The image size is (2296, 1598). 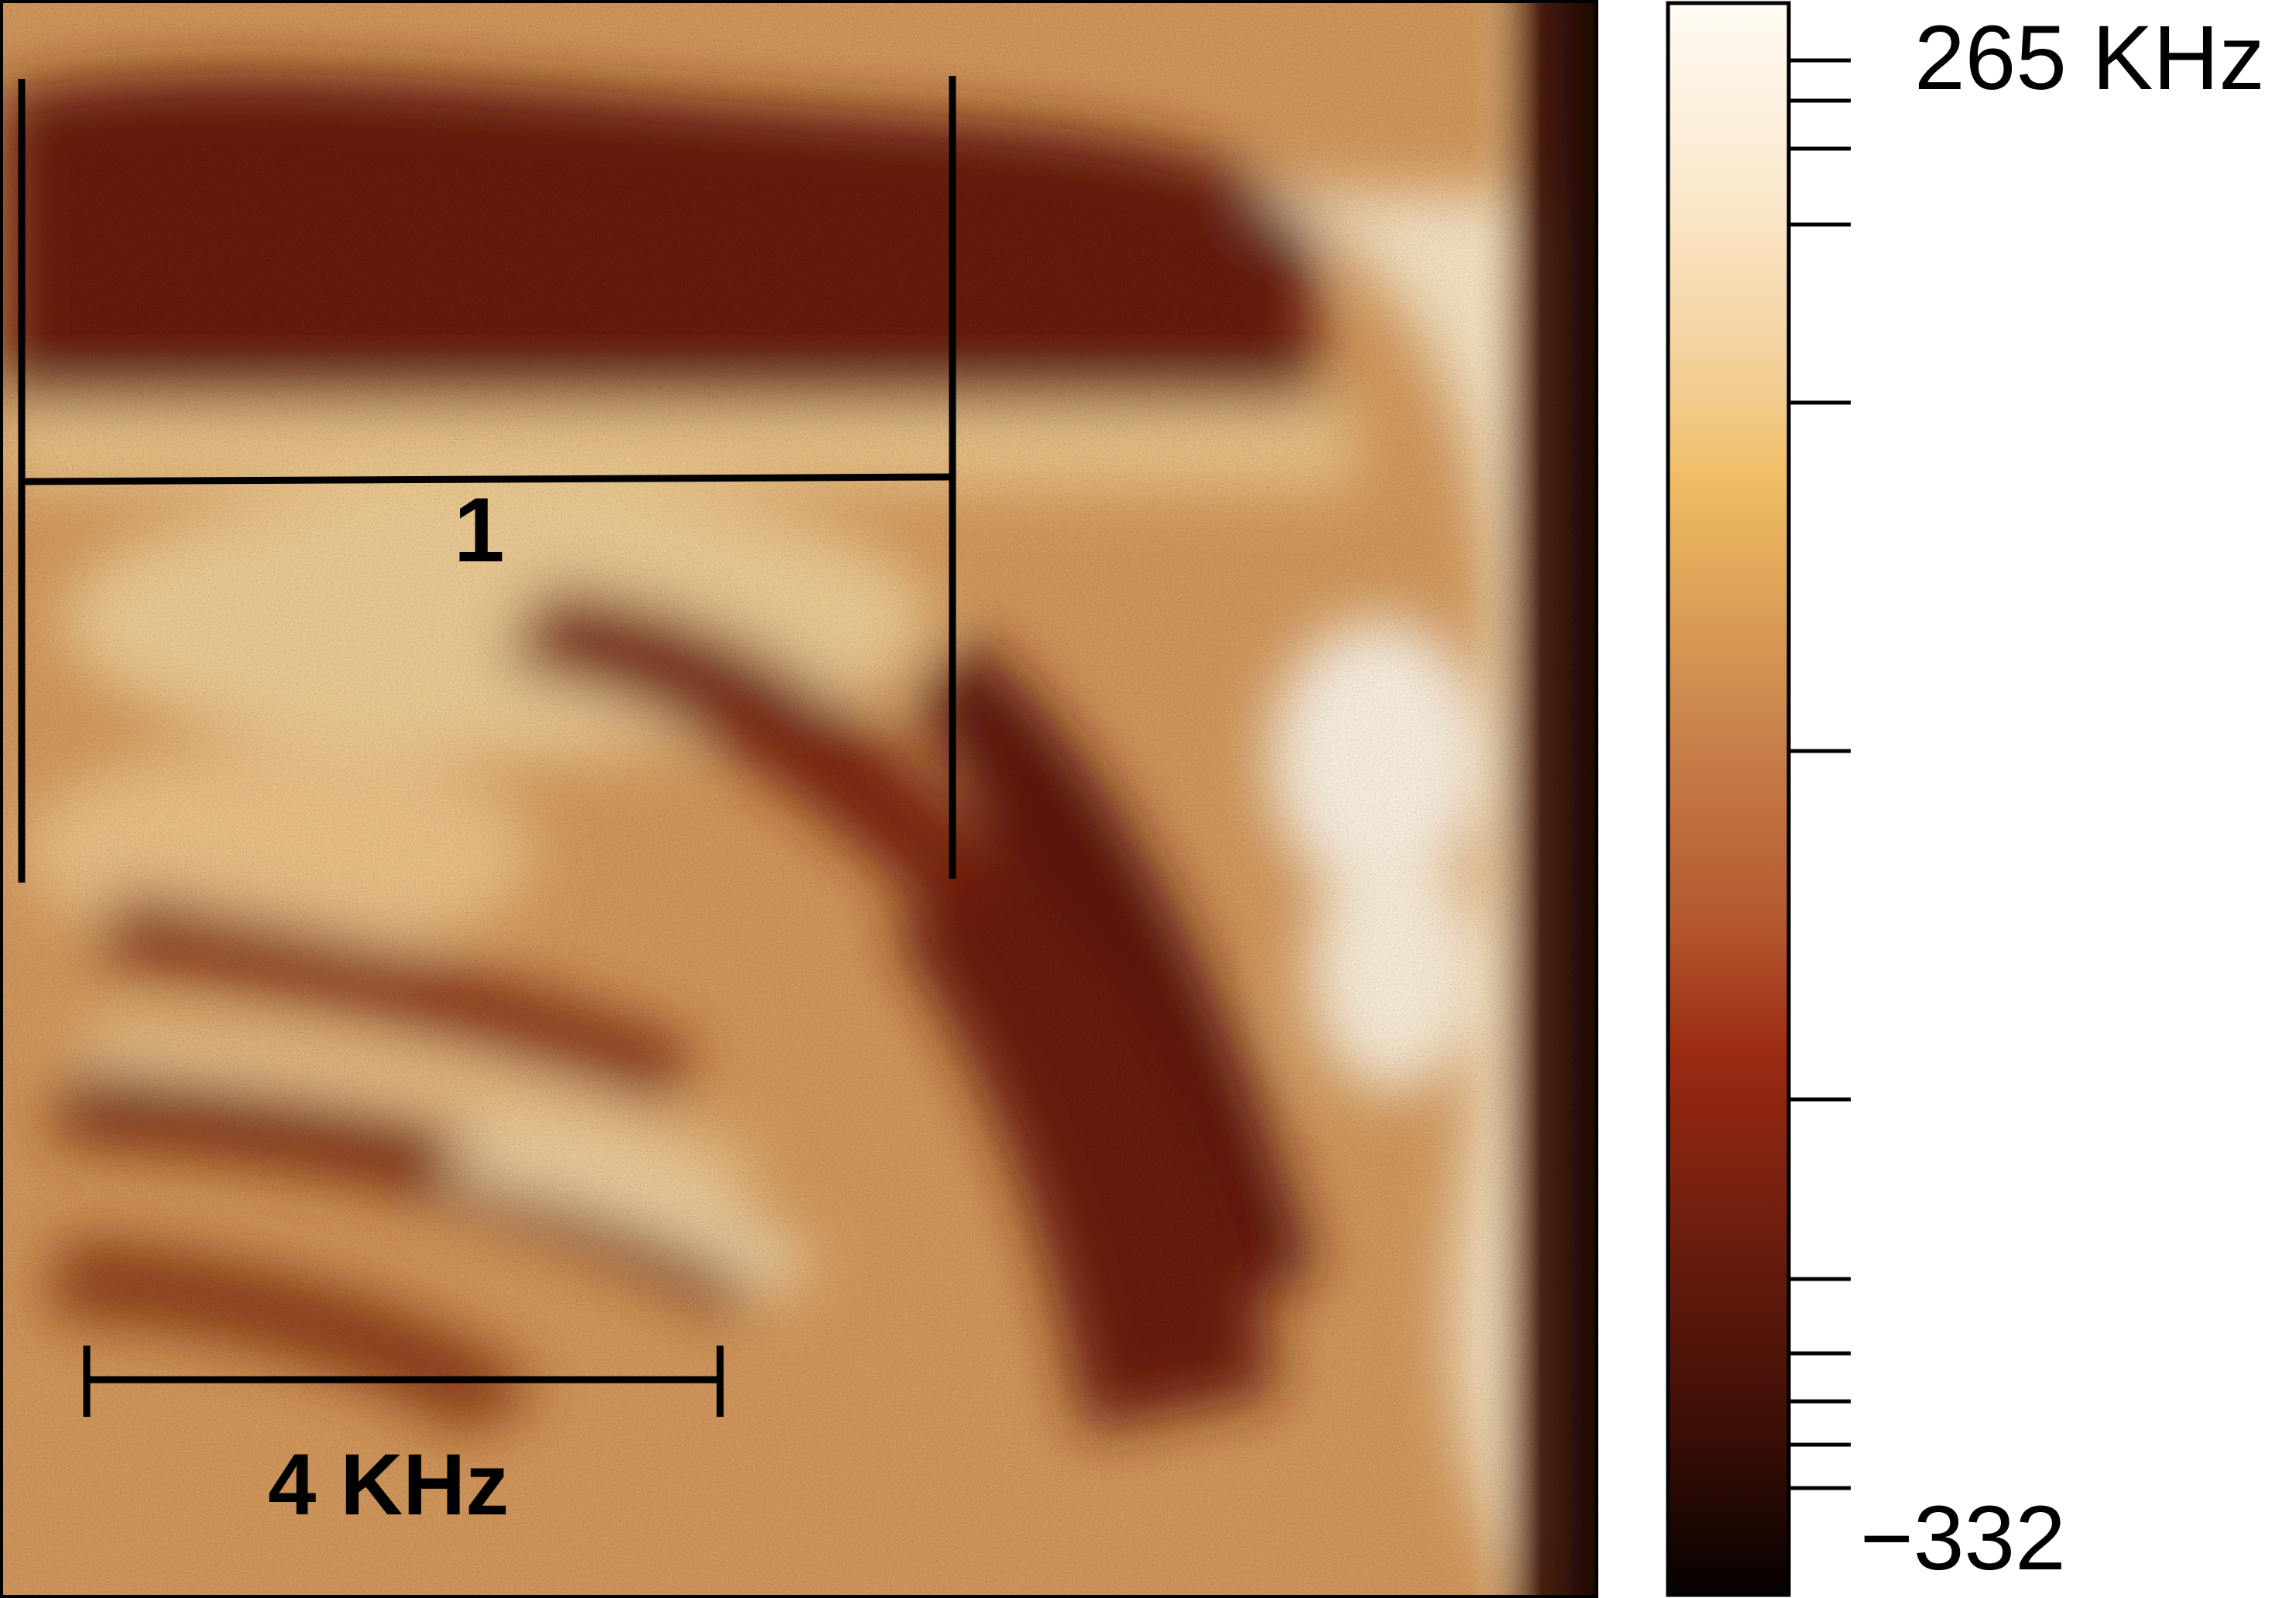 I want to click on scale-bar-label: 4 KHz, so click(x=389, y=1485).